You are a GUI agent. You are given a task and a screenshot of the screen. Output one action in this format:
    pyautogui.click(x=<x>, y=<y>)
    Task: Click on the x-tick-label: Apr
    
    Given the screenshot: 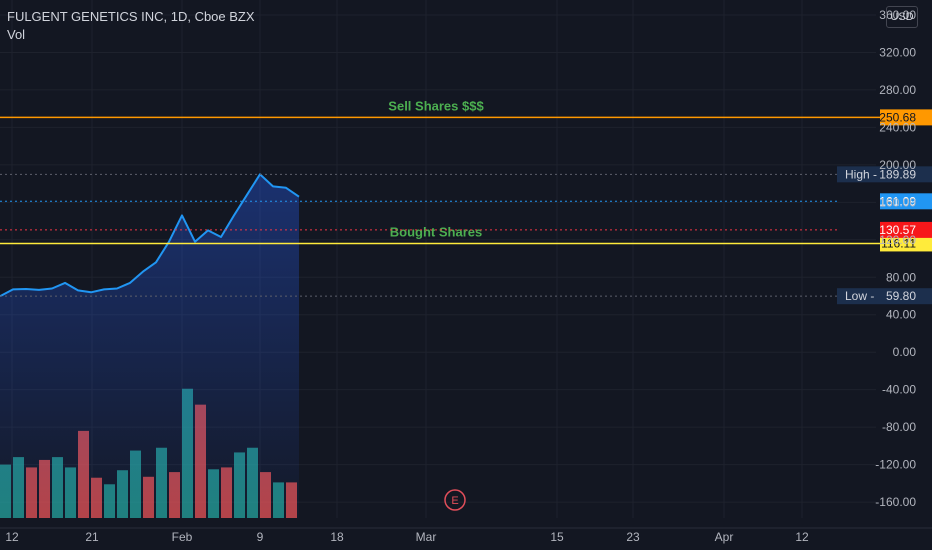 What is the action you would take?
    pyautogui.click(x=724, y=537)
    